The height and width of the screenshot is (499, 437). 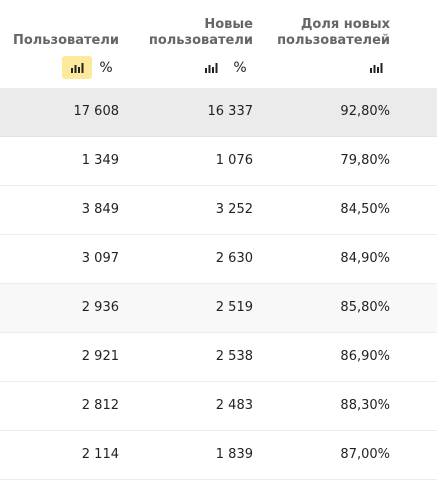 I want to click on table-row-total: 17 608 16 337 92,80%, so click(x=218, y=112).